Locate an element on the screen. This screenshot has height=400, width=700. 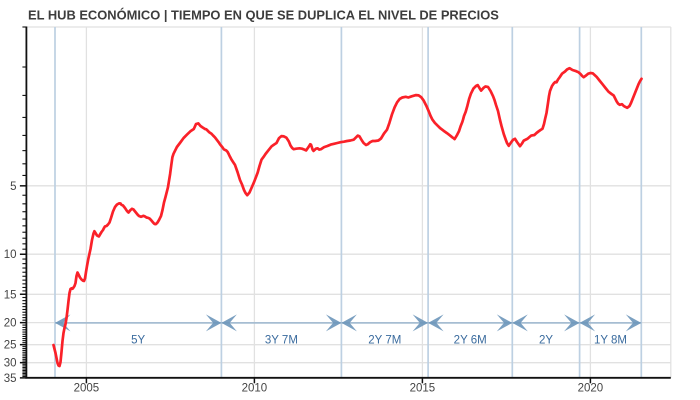
svg-text: 5Y is located at coordinates (138, 341).